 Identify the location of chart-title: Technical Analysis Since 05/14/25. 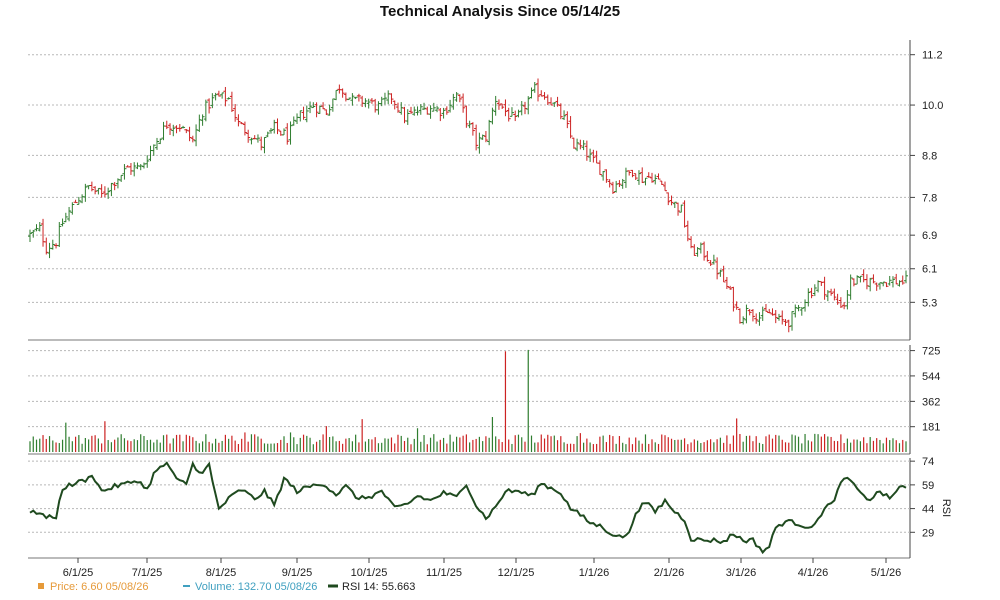
(500, 11).